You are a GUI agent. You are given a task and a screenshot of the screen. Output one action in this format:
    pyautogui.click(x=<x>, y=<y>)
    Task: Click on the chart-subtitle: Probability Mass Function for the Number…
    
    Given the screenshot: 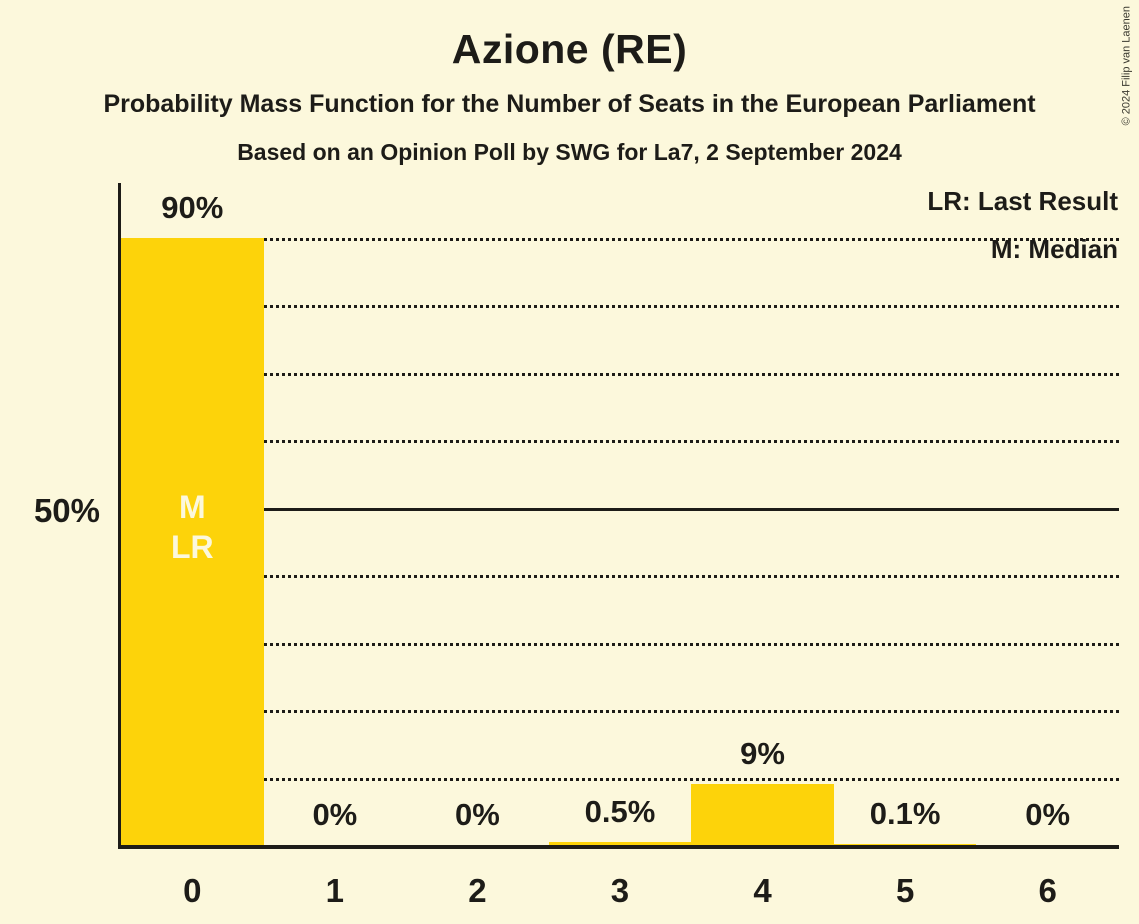 What is the action you would take?
    pyautogui.click(x=569, y=104)
    